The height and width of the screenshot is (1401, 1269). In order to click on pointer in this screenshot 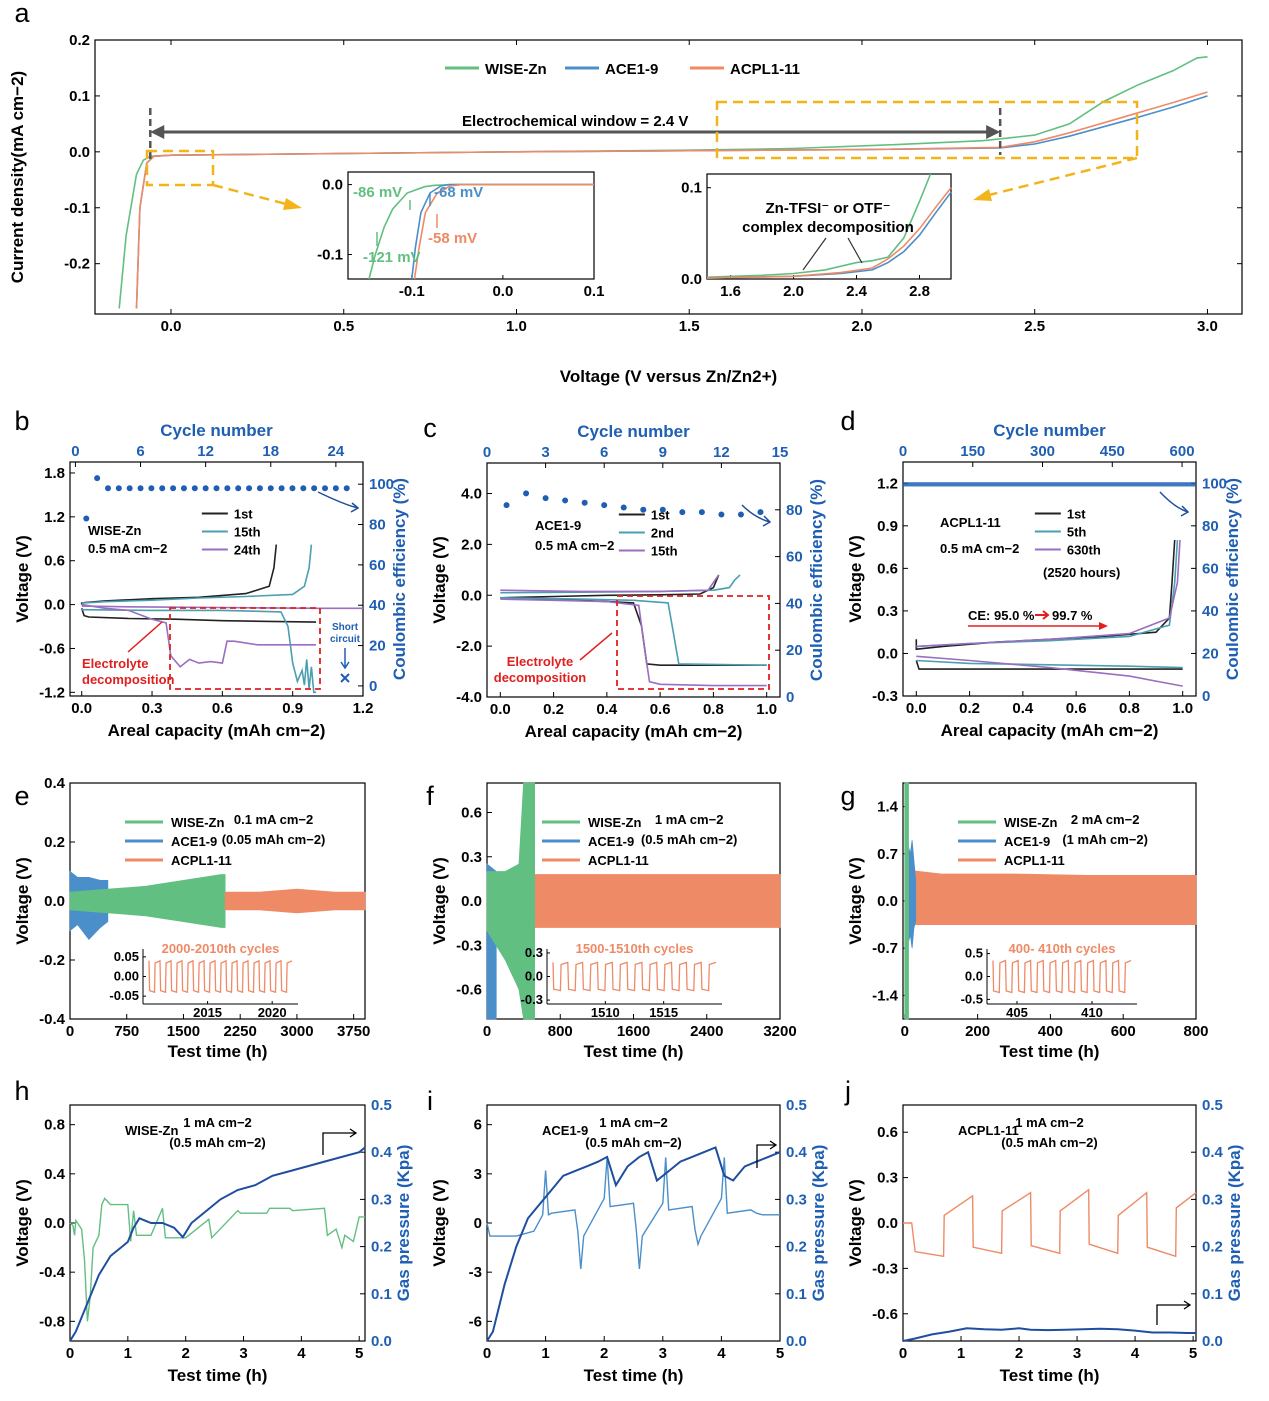, I will do `click(855, 250)`.